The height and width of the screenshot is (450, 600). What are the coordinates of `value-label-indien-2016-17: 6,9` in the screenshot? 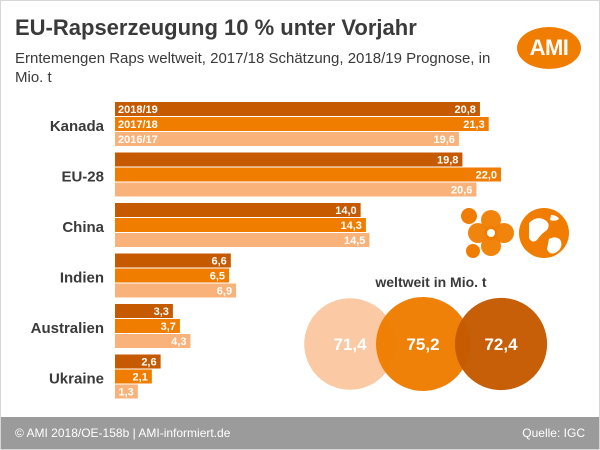 It's located at (224, 292).